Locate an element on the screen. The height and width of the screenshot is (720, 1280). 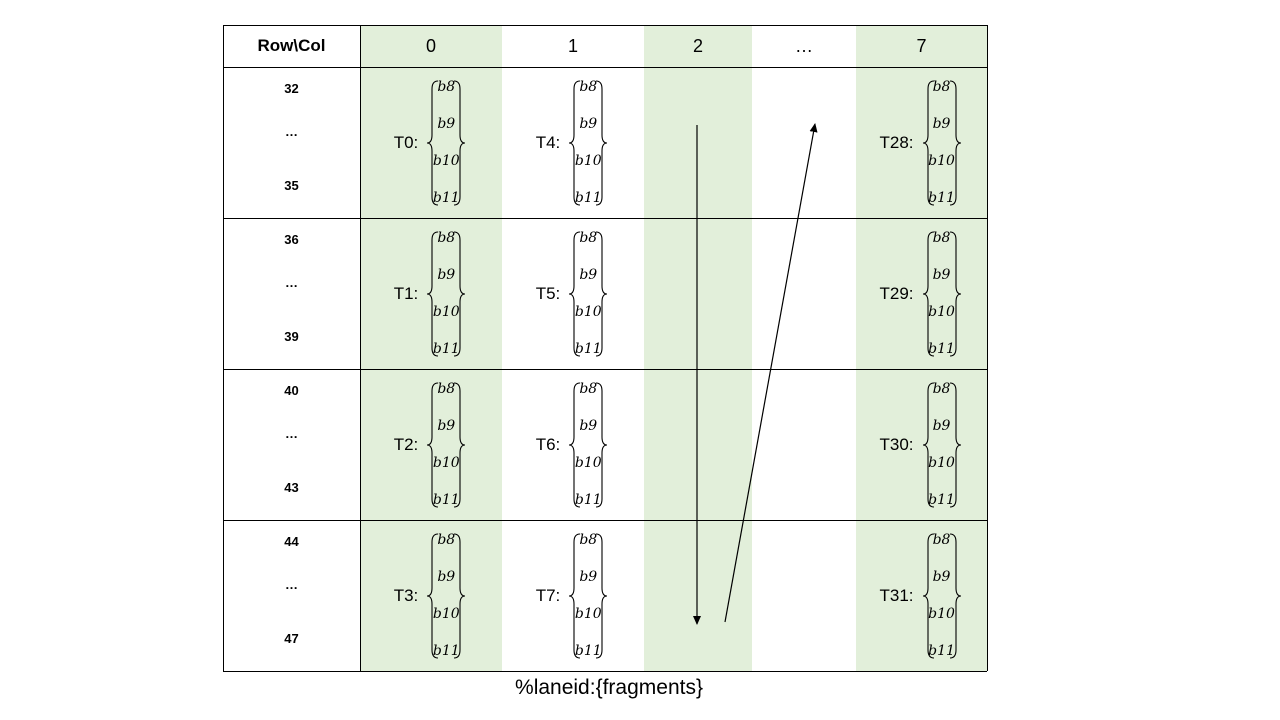
lane-cell: T28: b8 b9 b10 b11 is located at coordinates (921, 142).